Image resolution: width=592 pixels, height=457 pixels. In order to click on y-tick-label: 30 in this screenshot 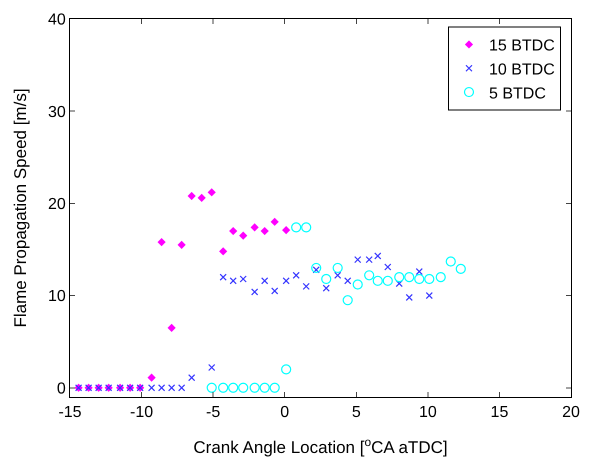, I will do `click(57, 112)`.